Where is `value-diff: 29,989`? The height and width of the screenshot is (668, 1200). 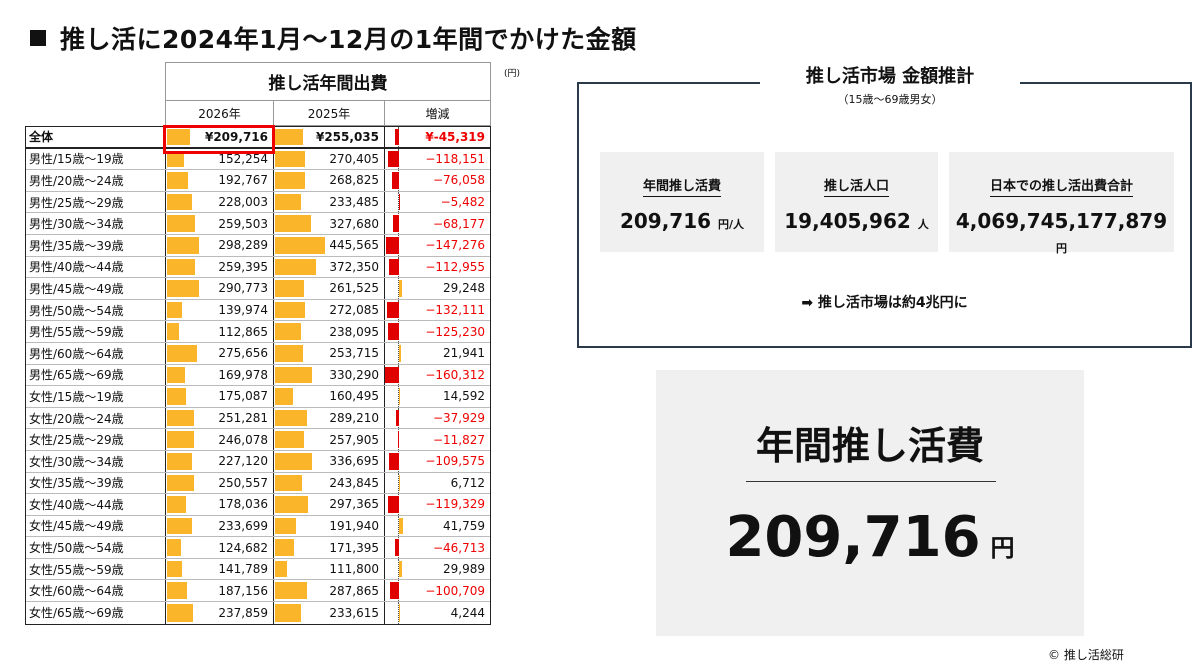 value-diff: 29,989 is located at coordinates (464, 569).